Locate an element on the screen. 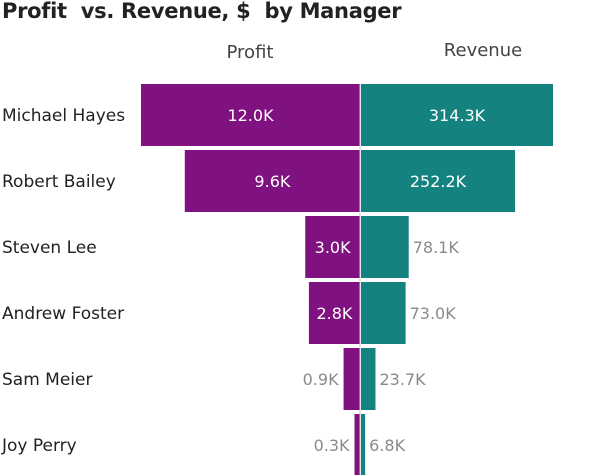  revenue-value-label: 6.8K is located at coordinates (387, 445).